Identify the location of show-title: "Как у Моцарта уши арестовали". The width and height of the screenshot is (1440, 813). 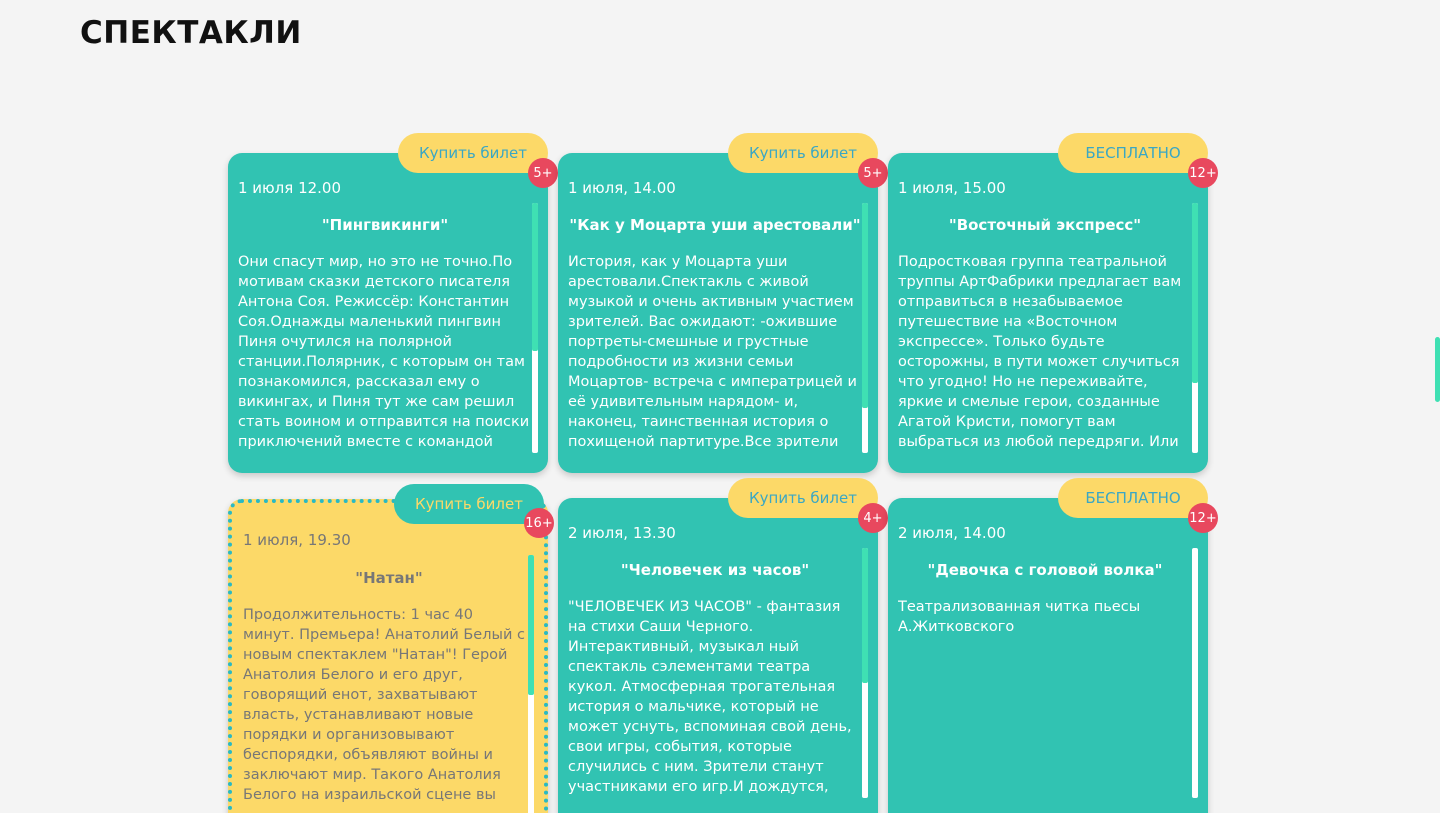
(715, 225).